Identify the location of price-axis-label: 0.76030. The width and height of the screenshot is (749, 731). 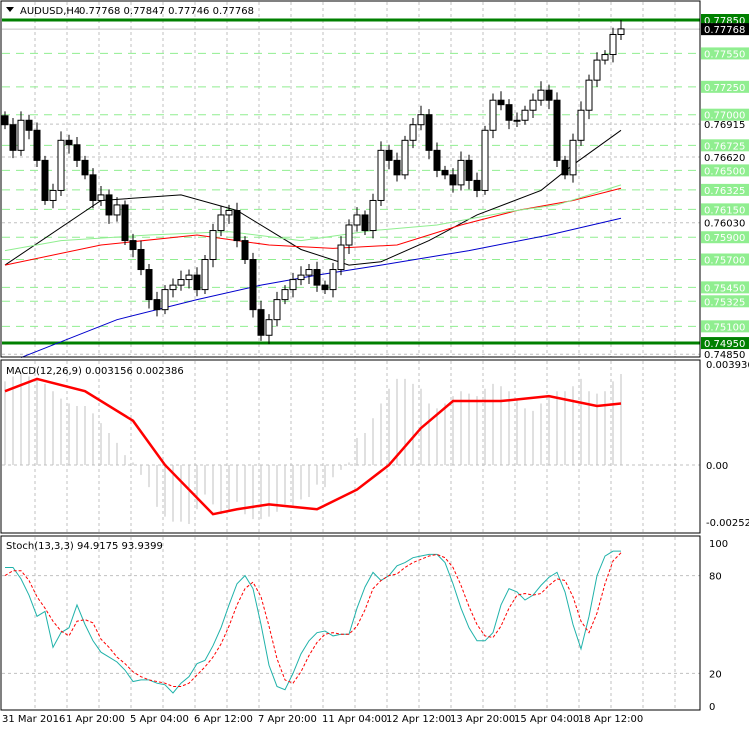
(724, 224).